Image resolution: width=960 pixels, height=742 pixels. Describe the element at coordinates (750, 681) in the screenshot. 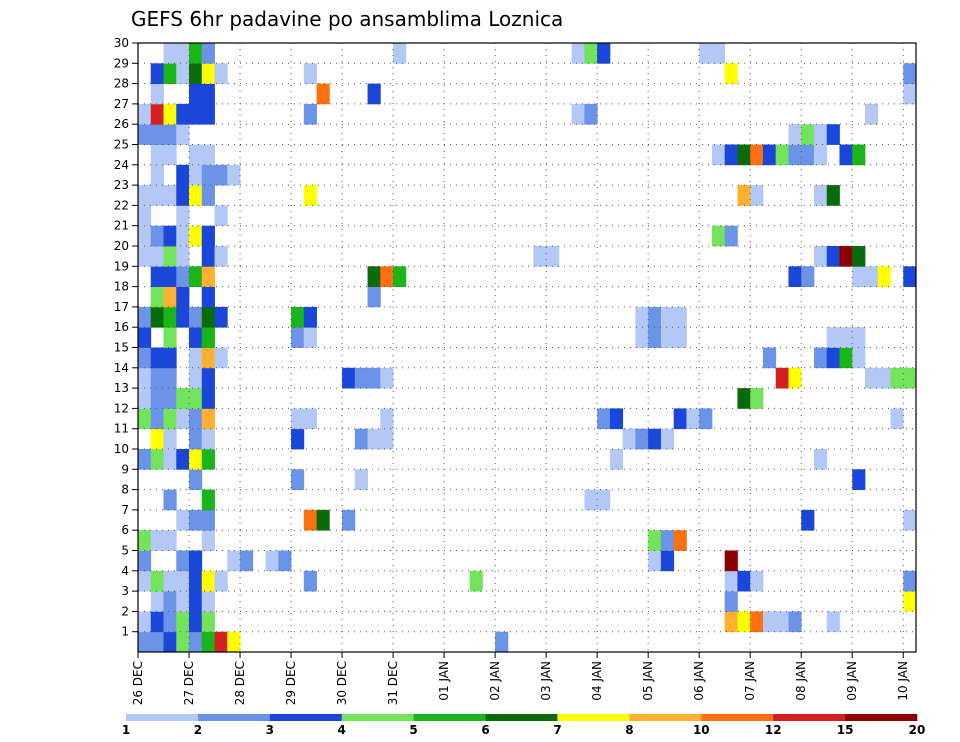

I see `x-tick-label: 07 JAN` at that location.